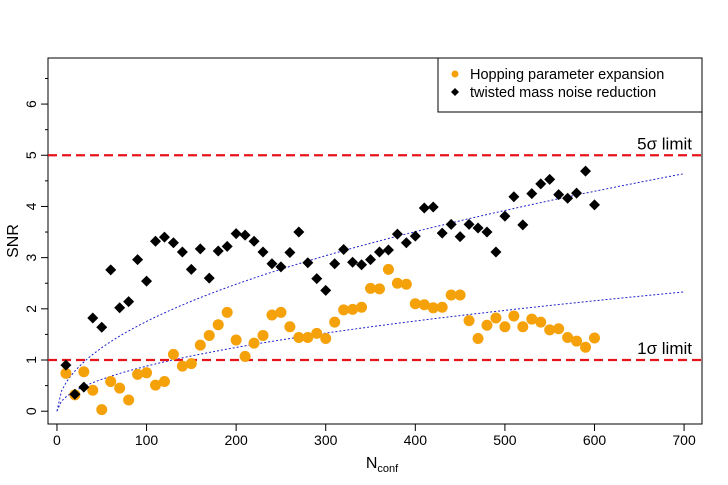  I want to click on y-tick-label-0: 0, so click(31, 411).